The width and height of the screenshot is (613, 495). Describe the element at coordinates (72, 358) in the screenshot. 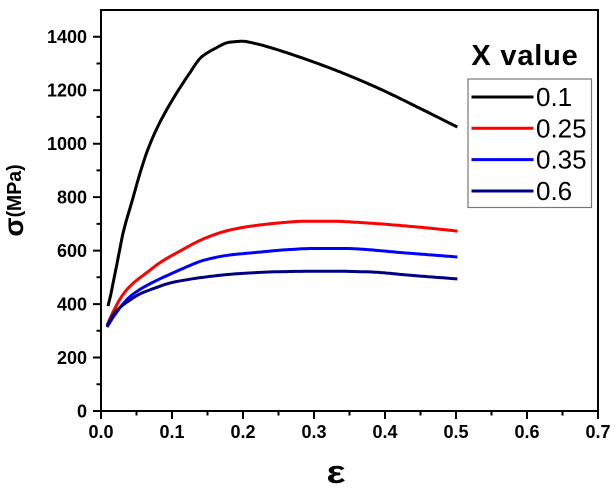

I see `svg-text: 200` at that location.